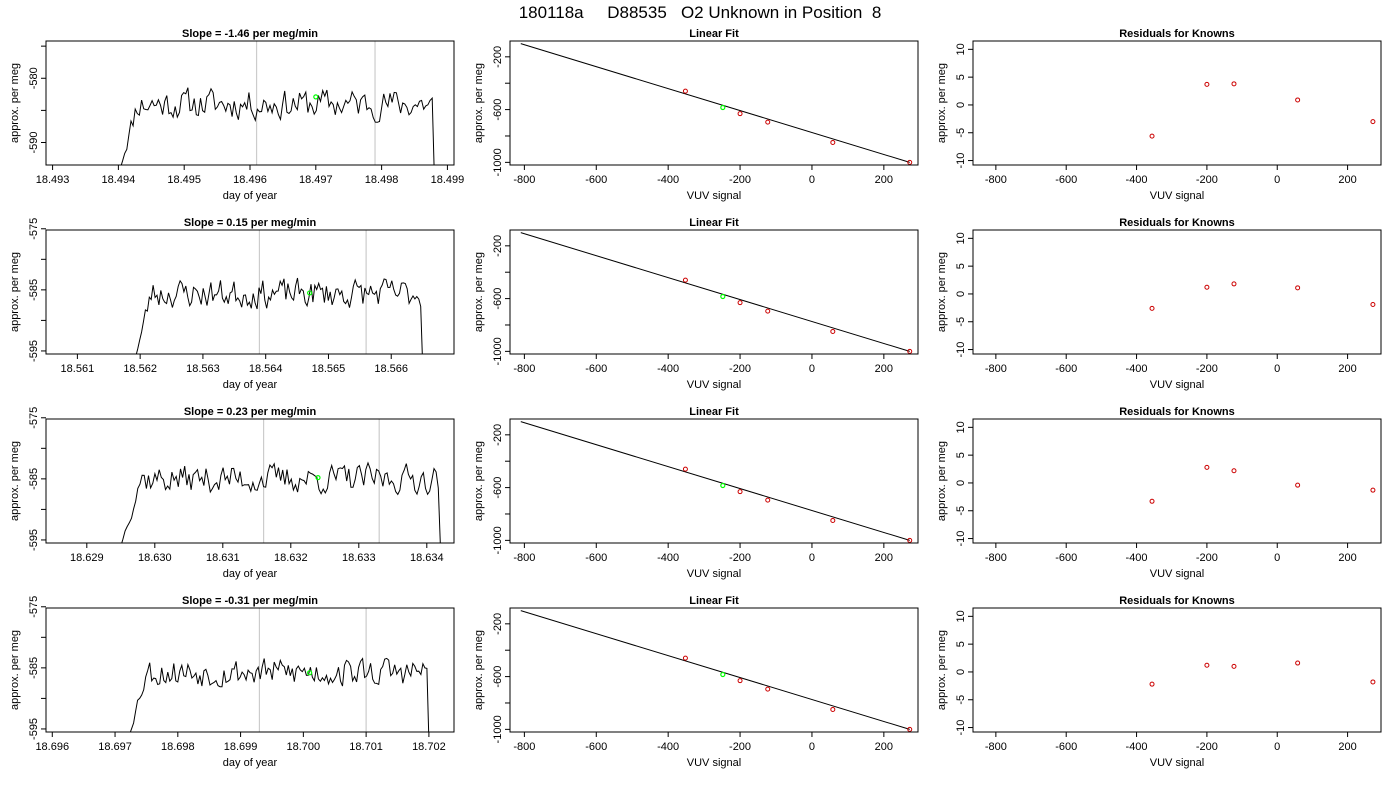 The height and width of the screenshot is (800, 1400). What do you see at coordinates (329, 369) in the screenshot?
I see `x-tick-label: 18.565` at bounding box center [329, 369].